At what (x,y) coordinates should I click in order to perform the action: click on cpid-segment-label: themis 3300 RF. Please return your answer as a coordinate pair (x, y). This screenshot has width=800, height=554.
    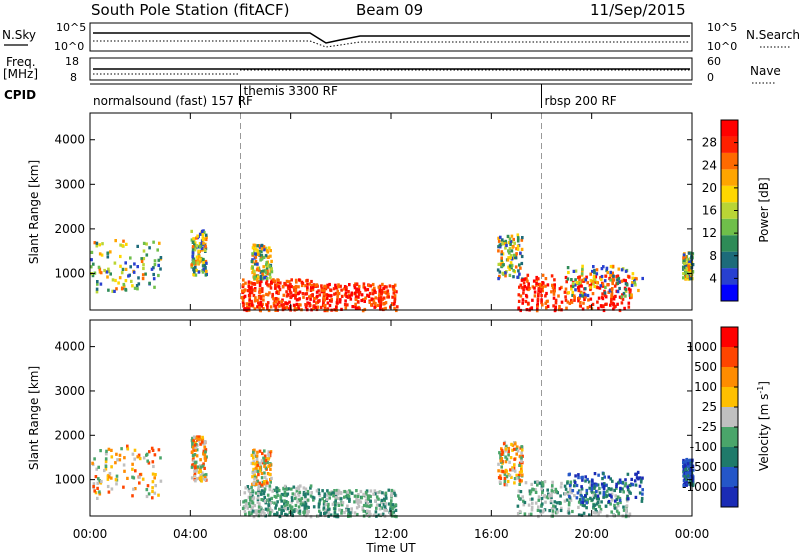
    Looking at the image, I should click on (291, 91).